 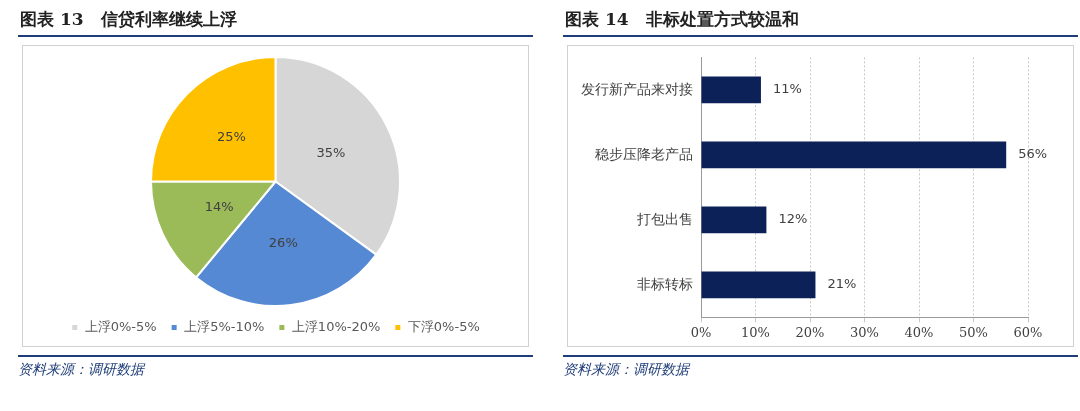 What do you see at coordinates (443, 326) in the screenshot?
I see `legend-label: 下浮0%-5%` at bounding box center [443, 326].